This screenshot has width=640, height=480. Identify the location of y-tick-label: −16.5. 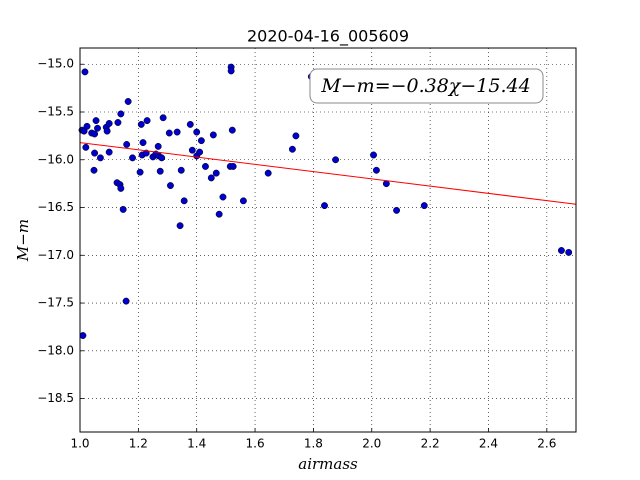
(55, 207).